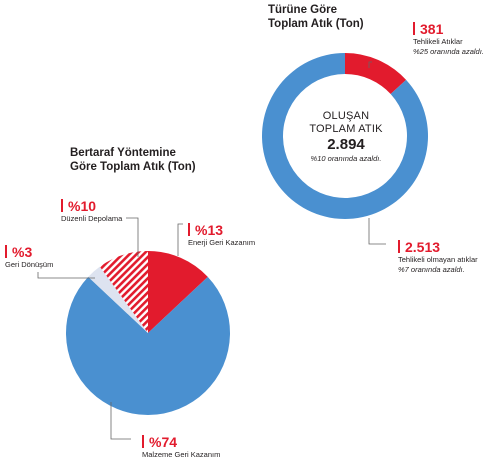 The width and height of the screenshot is (492, 463). What do you see at coordinates (316, 17) in the screenshot?
I see `donut-chart-title: Türüne Göre Toplam Atık (Ton)` at bounding box center [316, 17].